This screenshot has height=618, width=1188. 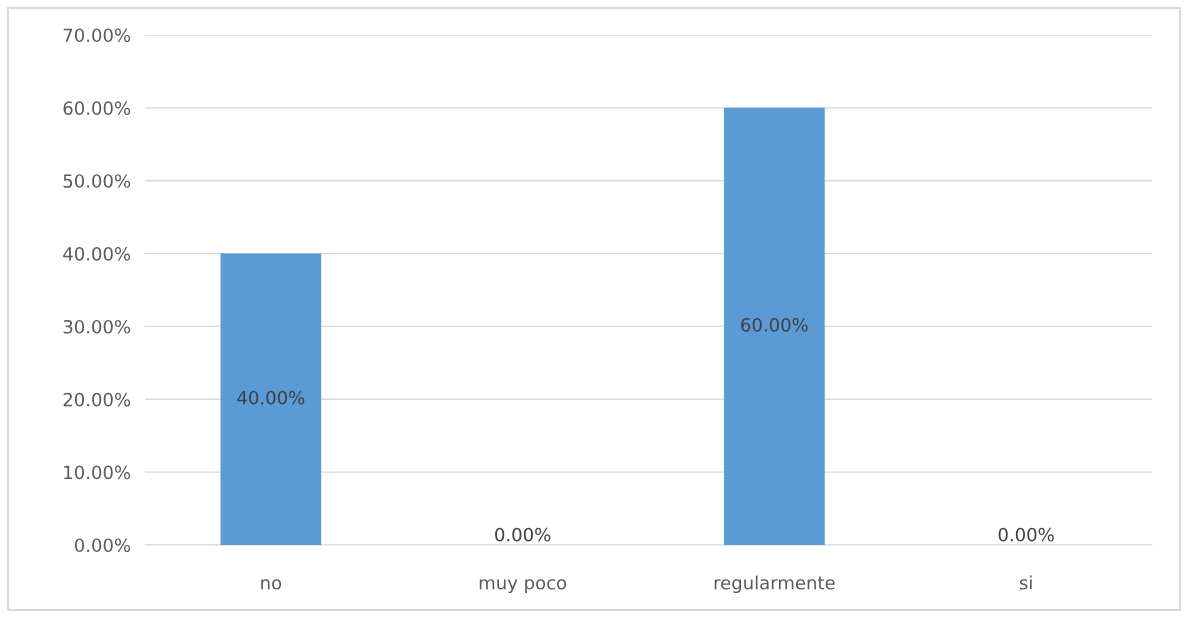 I want to click on x-tick-label: regularmente, so click(x=774, y=584).